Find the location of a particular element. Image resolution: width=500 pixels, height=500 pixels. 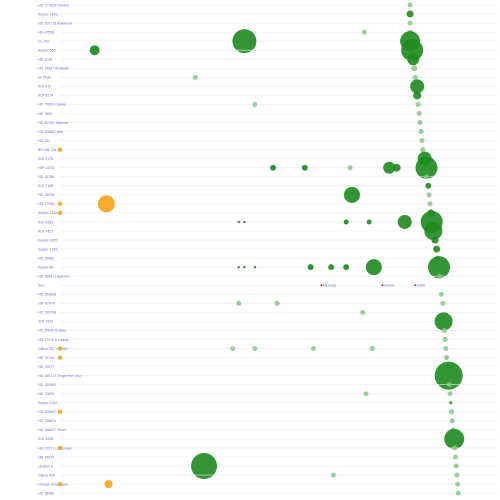

row-label: Kepler-1924 is located at coordinates (48, 249).